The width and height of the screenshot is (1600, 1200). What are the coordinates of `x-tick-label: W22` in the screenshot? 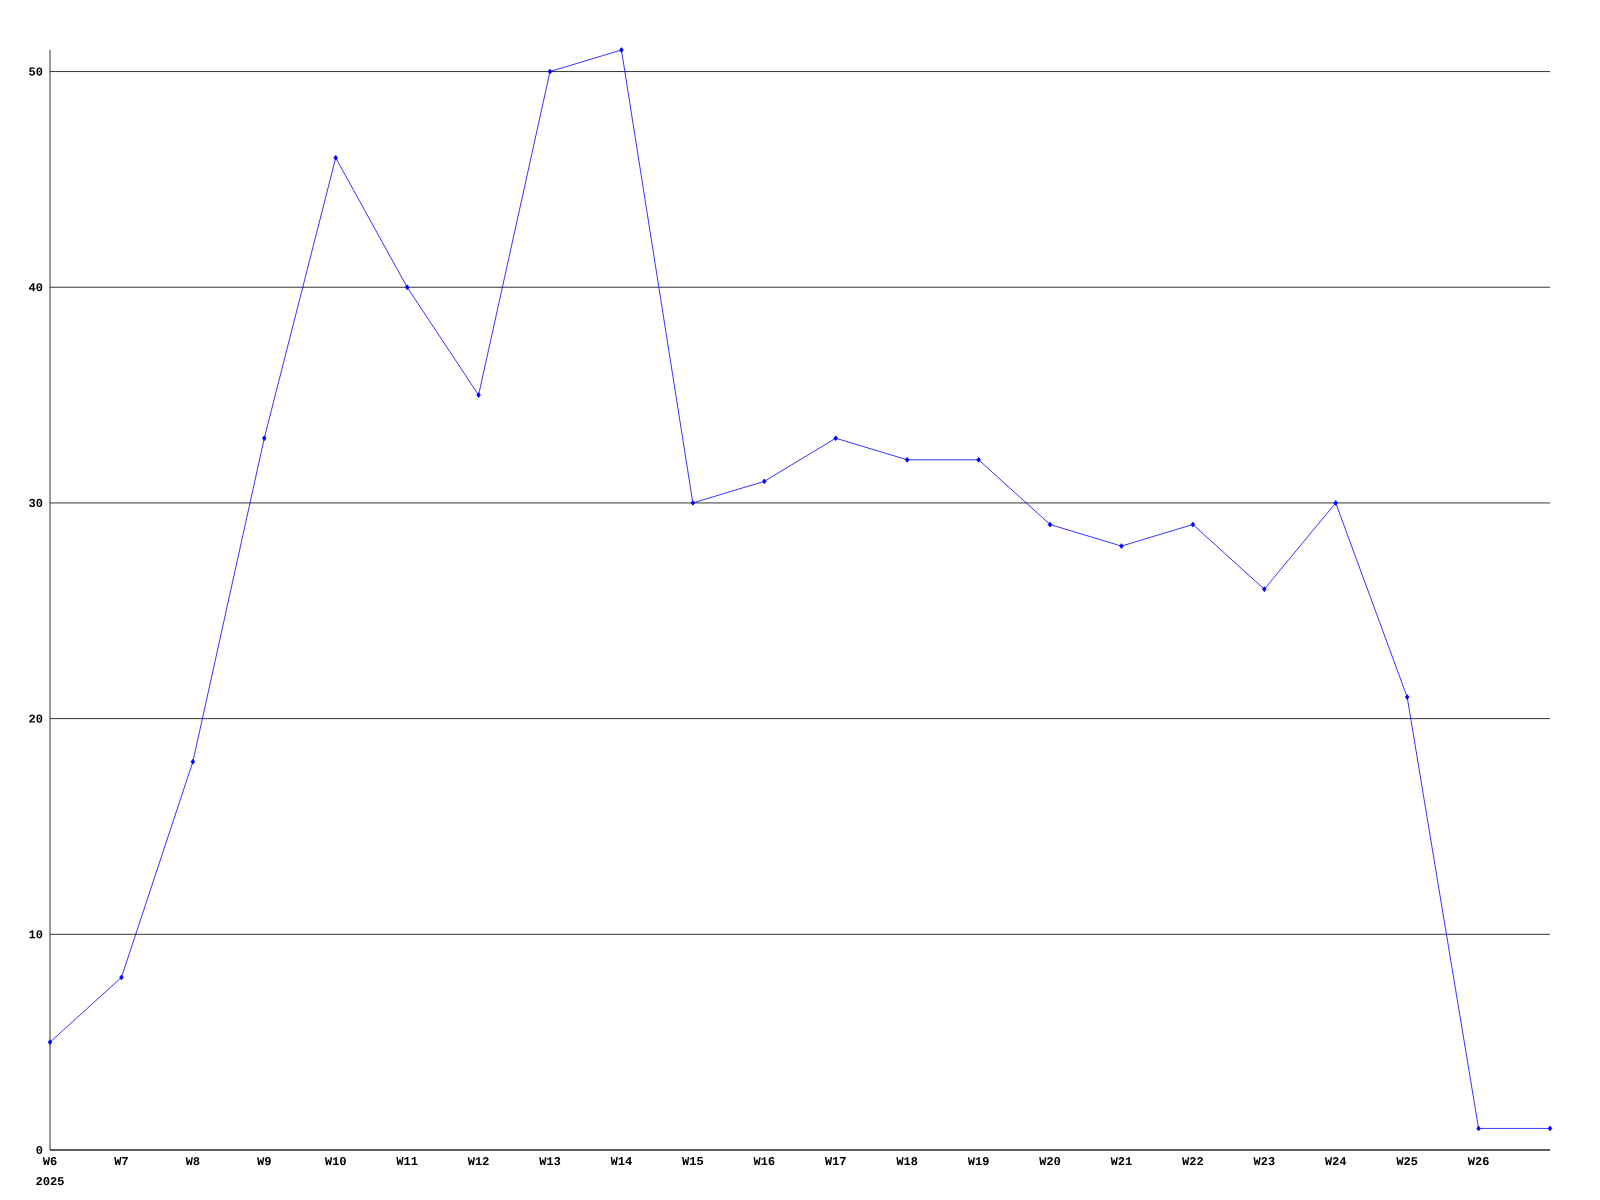 It's located at (1192, 1161).